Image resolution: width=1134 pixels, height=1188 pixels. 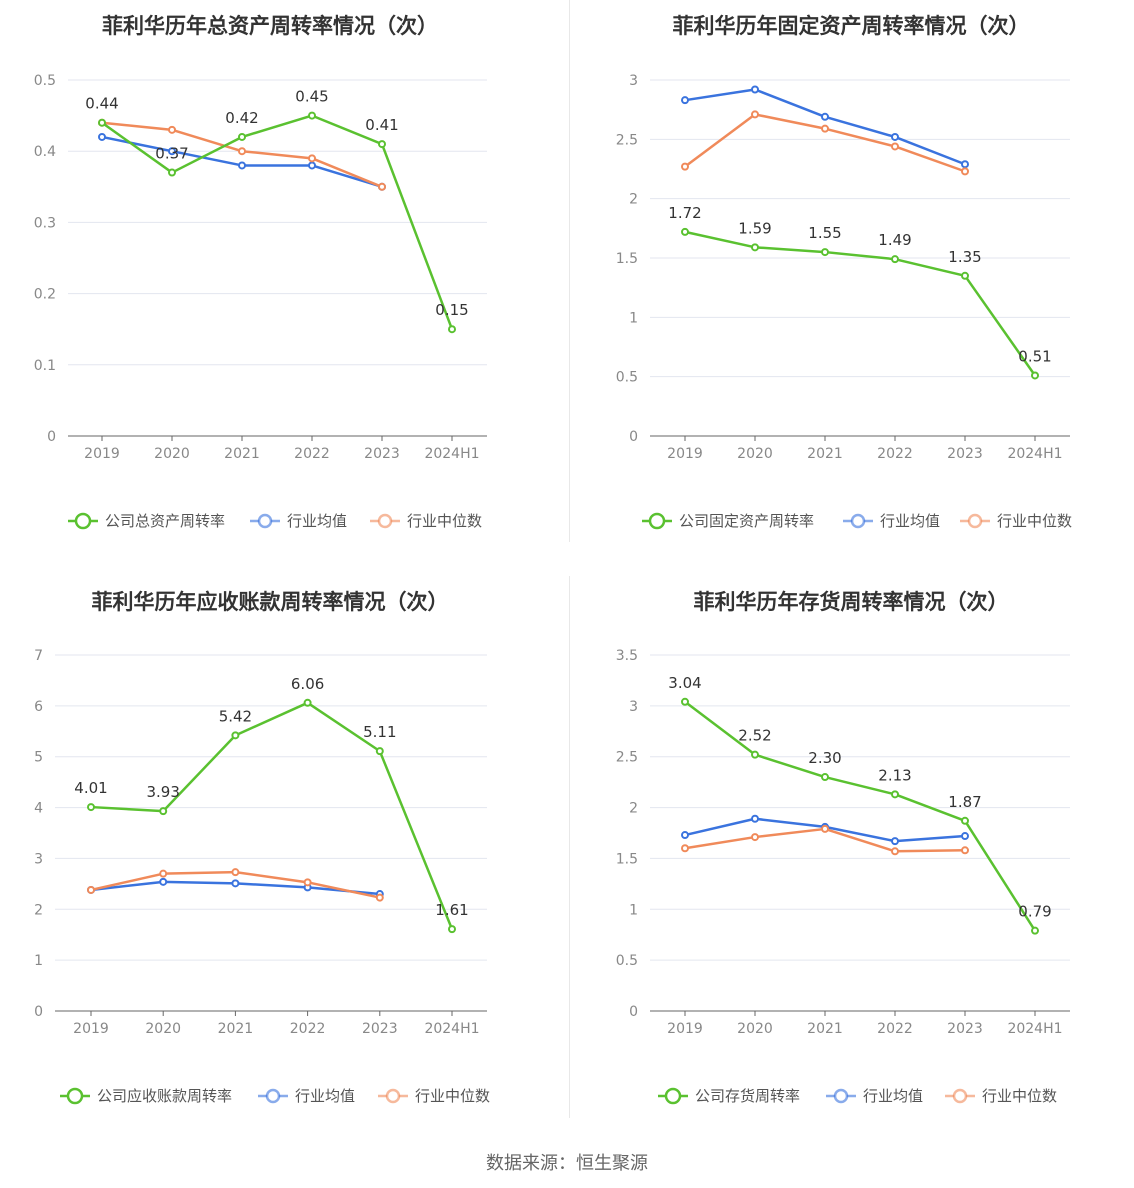 I want to click on x-tick-label: 2024H1, so click(x=451, y=1029).